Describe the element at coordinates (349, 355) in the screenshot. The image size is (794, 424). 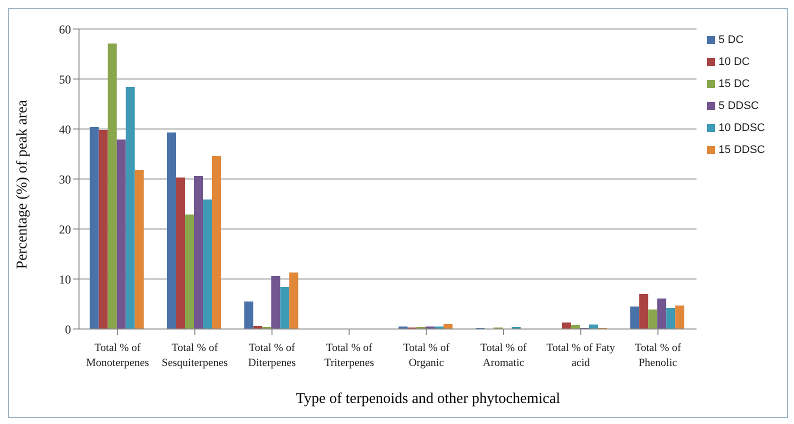
I see `x-tick-label: Total % of Triterpenes` at that location.